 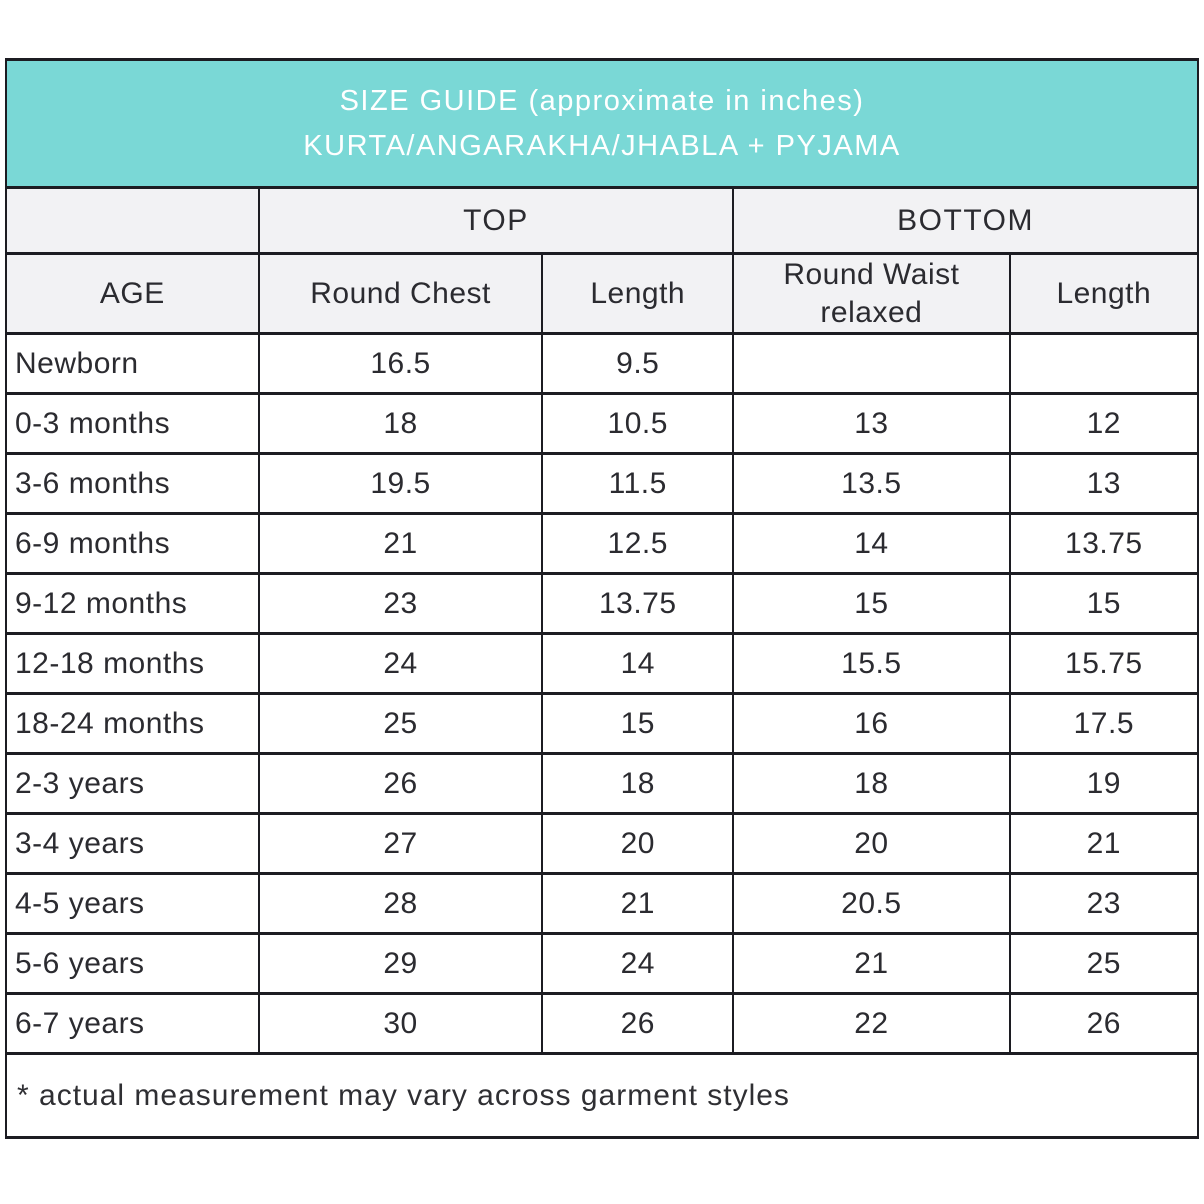 What do you see at coordinates (400, 903) in the screenshot?
I see `value-cell: 28` at bounding box center [400, 903].